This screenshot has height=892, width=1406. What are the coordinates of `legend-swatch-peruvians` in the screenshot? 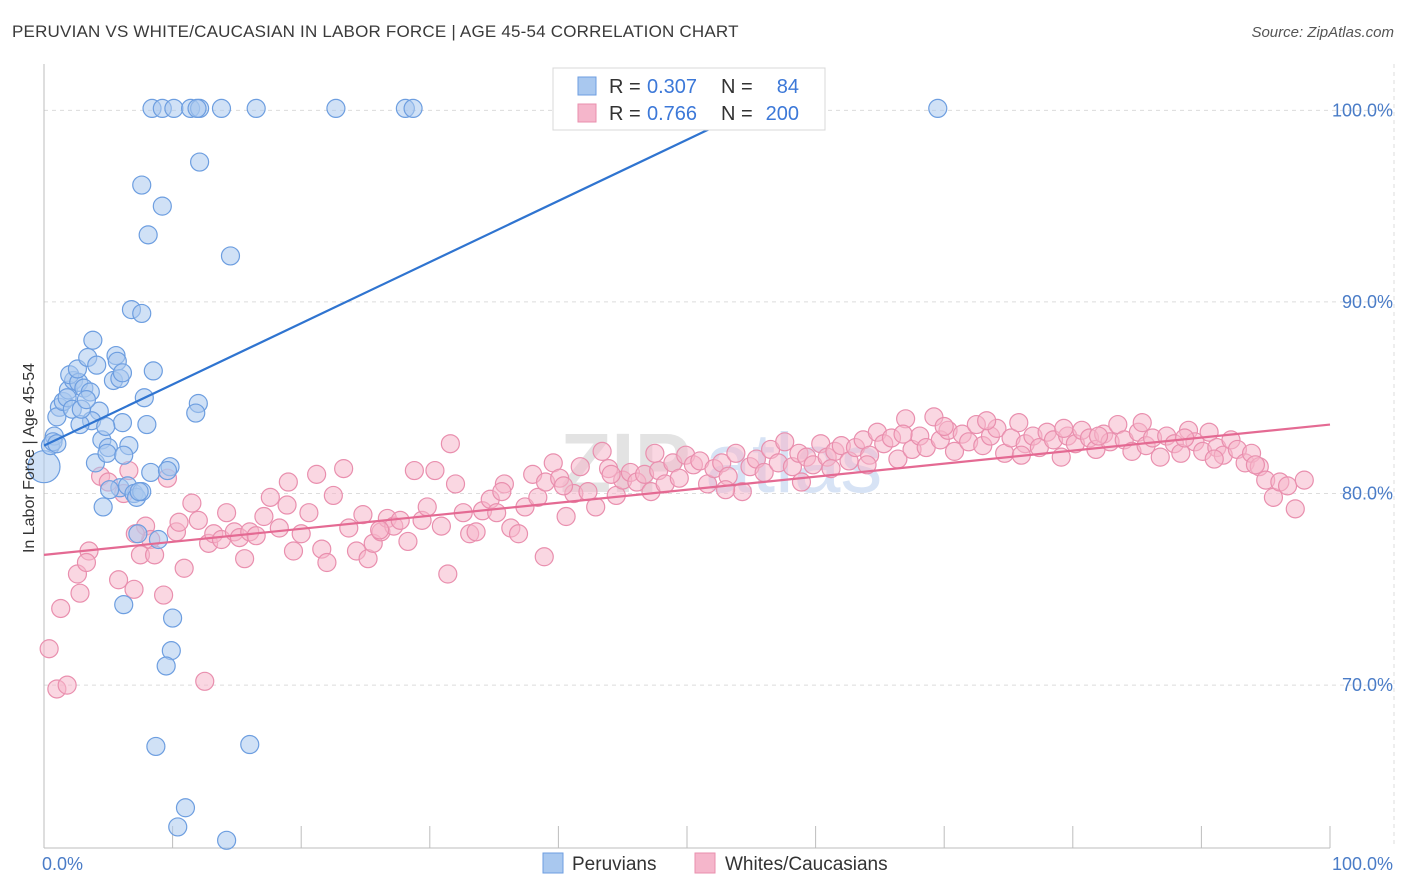 It's located at (587, 86).